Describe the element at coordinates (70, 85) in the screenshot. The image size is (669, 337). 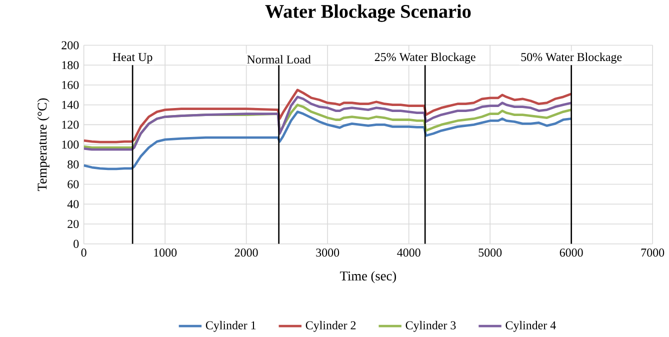
I see `y-tick-label: 160` at that location.